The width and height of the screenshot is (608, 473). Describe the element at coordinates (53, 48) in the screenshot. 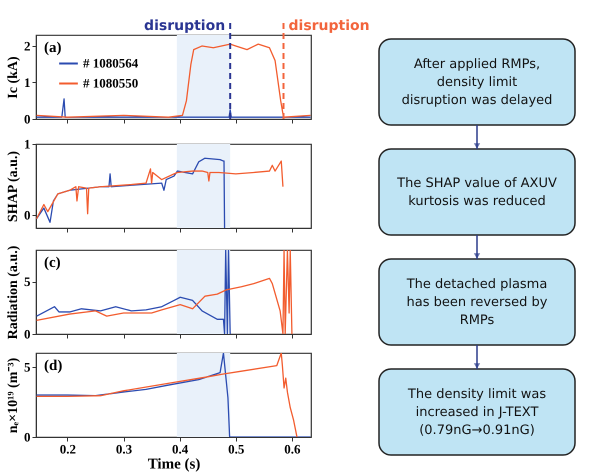

I see `annotation: (a)` at that location.